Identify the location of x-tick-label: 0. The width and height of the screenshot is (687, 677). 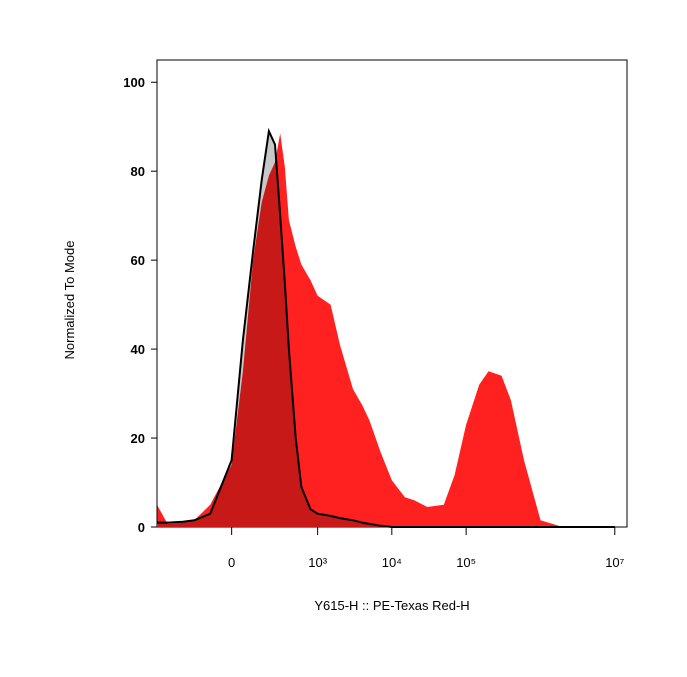
(231, 562).